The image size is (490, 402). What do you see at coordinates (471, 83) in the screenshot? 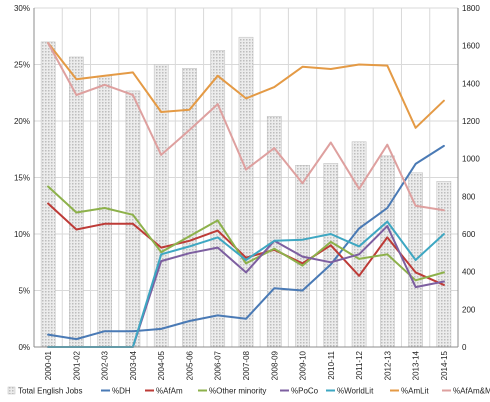
I see `right-tick-label: 1400` at bounding box center [471, 83].